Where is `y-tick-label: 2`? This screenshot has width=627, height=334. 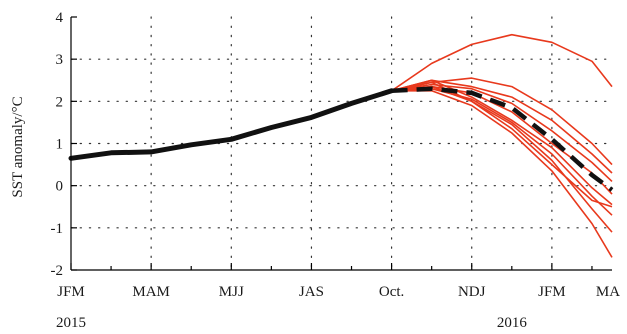
y-tick-label: 2 is located at coordinates (60, 102).